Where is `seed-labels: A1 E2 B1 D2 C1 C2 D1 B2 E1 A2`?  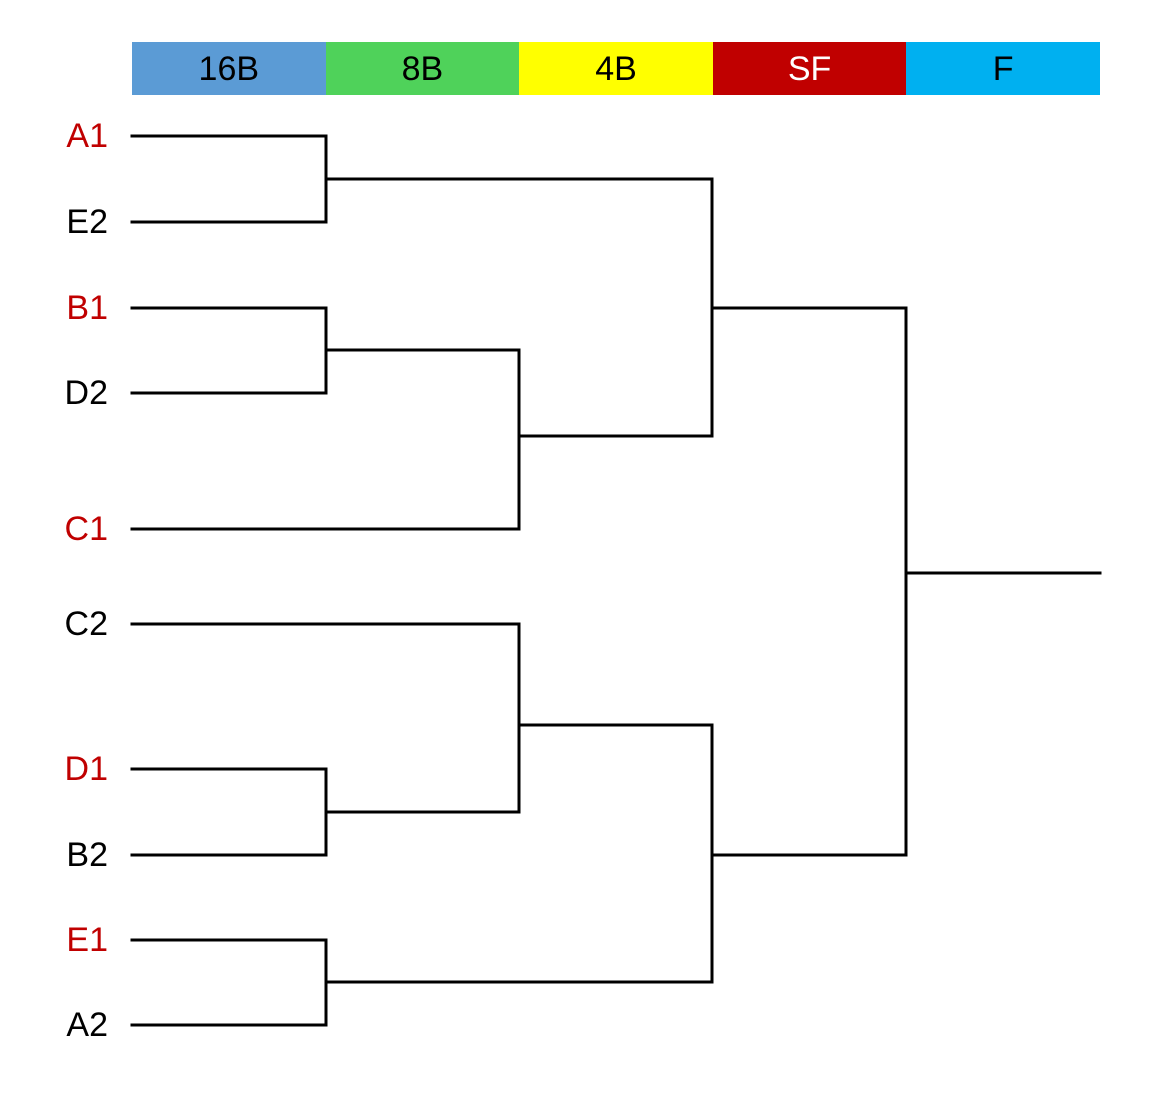
seed-labels: A1 E2 B1 D2 C1 C2 D1 B2 E1 A2 is located at coordinates (66, 557).